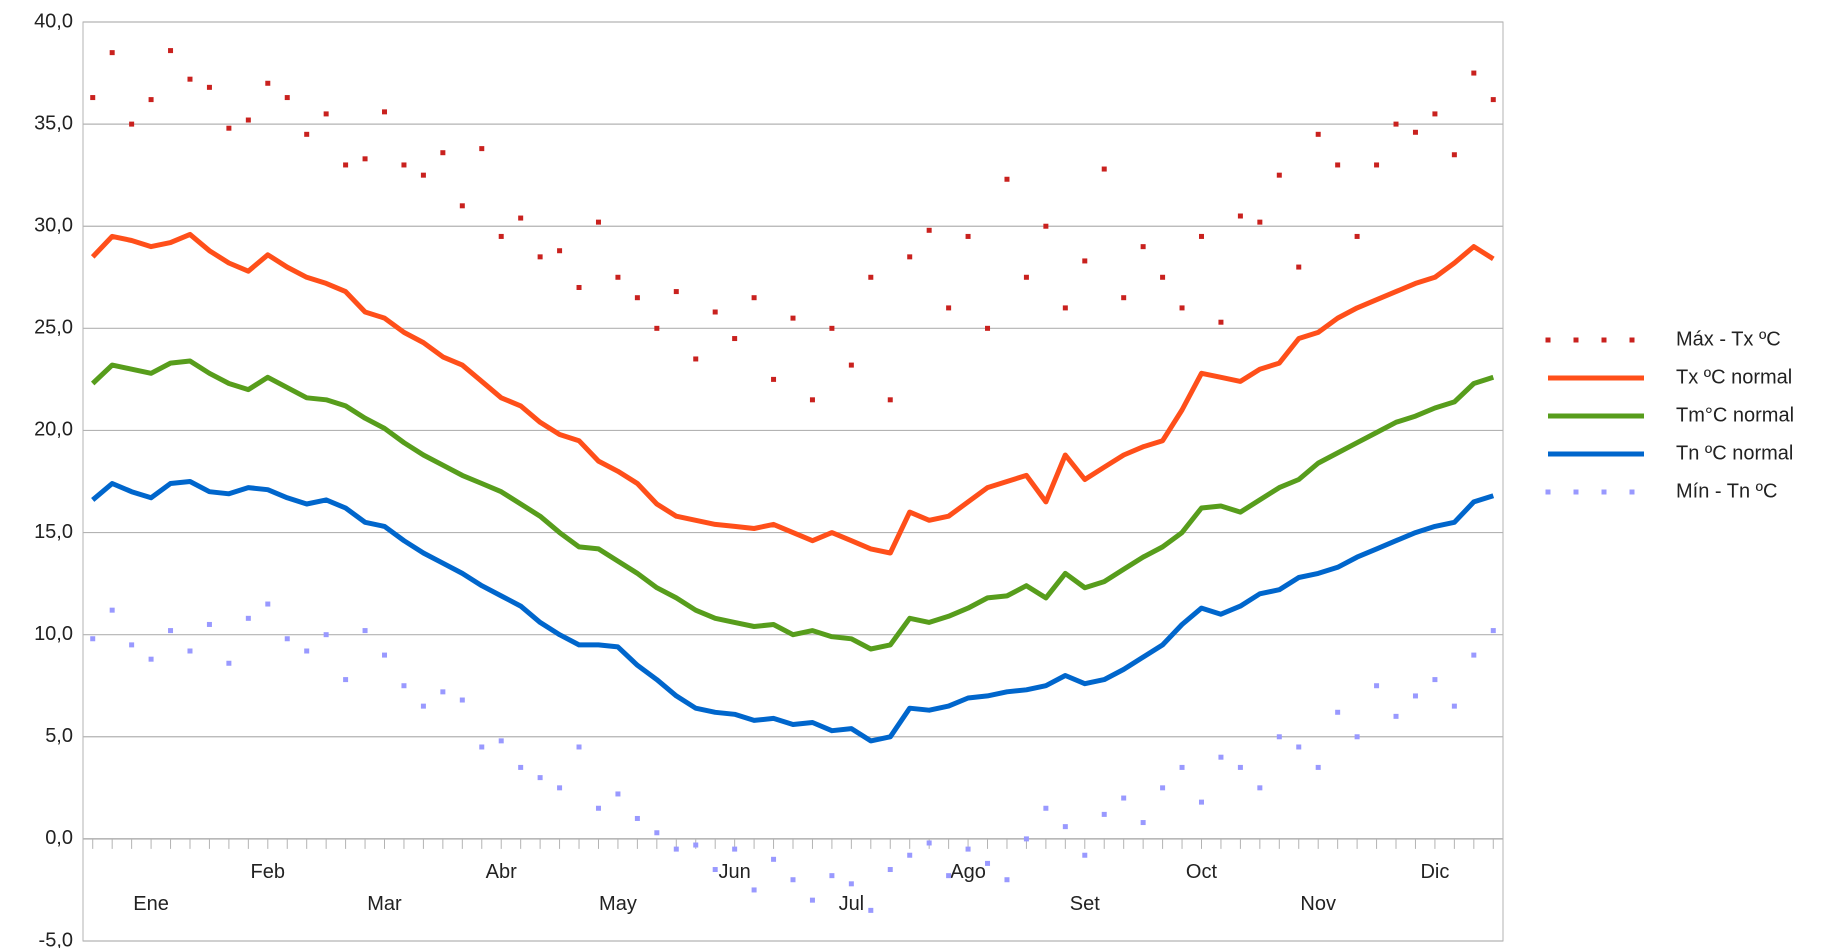 The height and width of the screenshot is (948, 1837). What do you see at coordinates (53, 430) in the screenshot?
I see `y-tick-label: 20,0` at bounding box center [53, 430].